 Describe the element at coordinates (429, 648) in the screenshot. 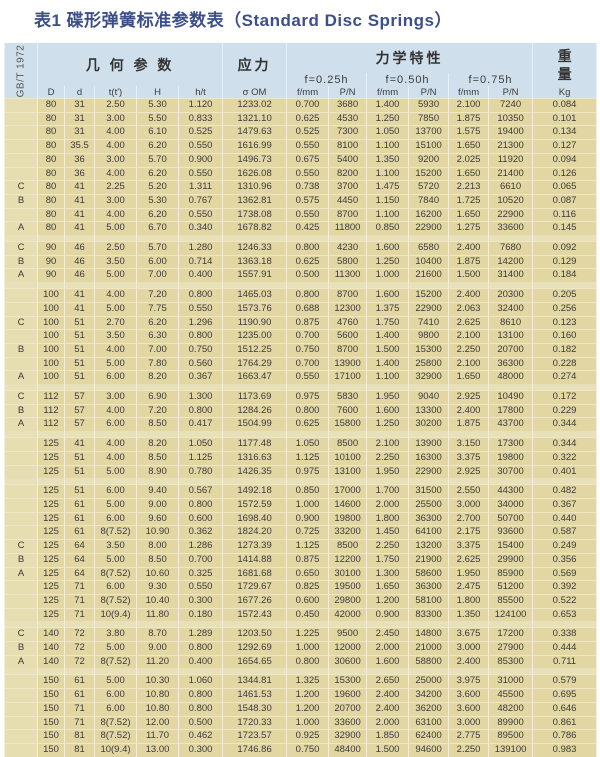

I see `table-cell: 21000` at that location.